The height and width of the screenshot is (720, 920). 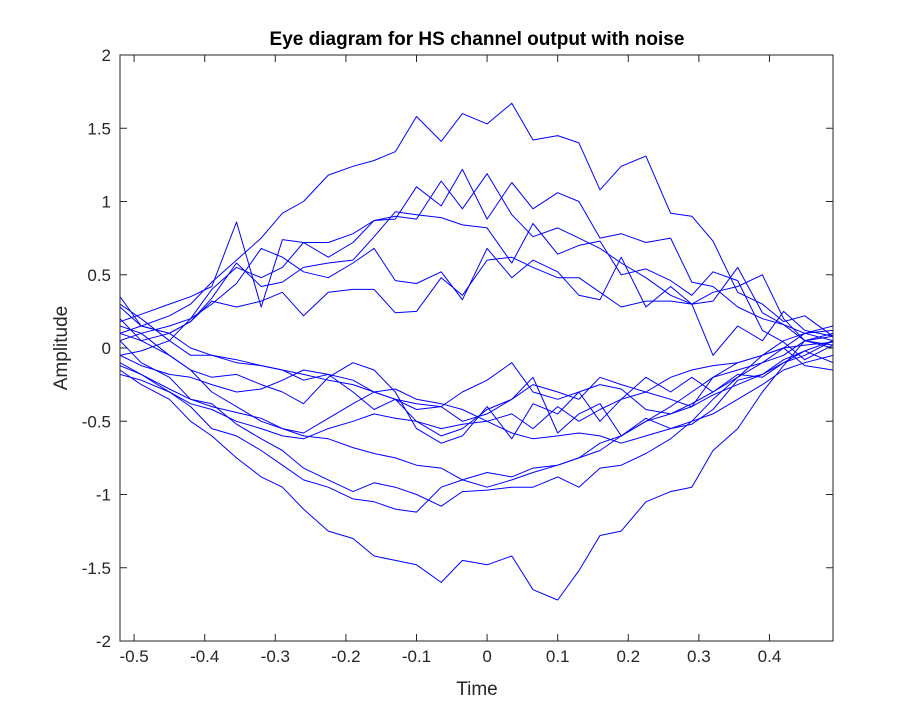 What do you see at coordinates (106, 348) in the screenshot?
I see `y-tick-label: 0` at bounding box center [106, 348].